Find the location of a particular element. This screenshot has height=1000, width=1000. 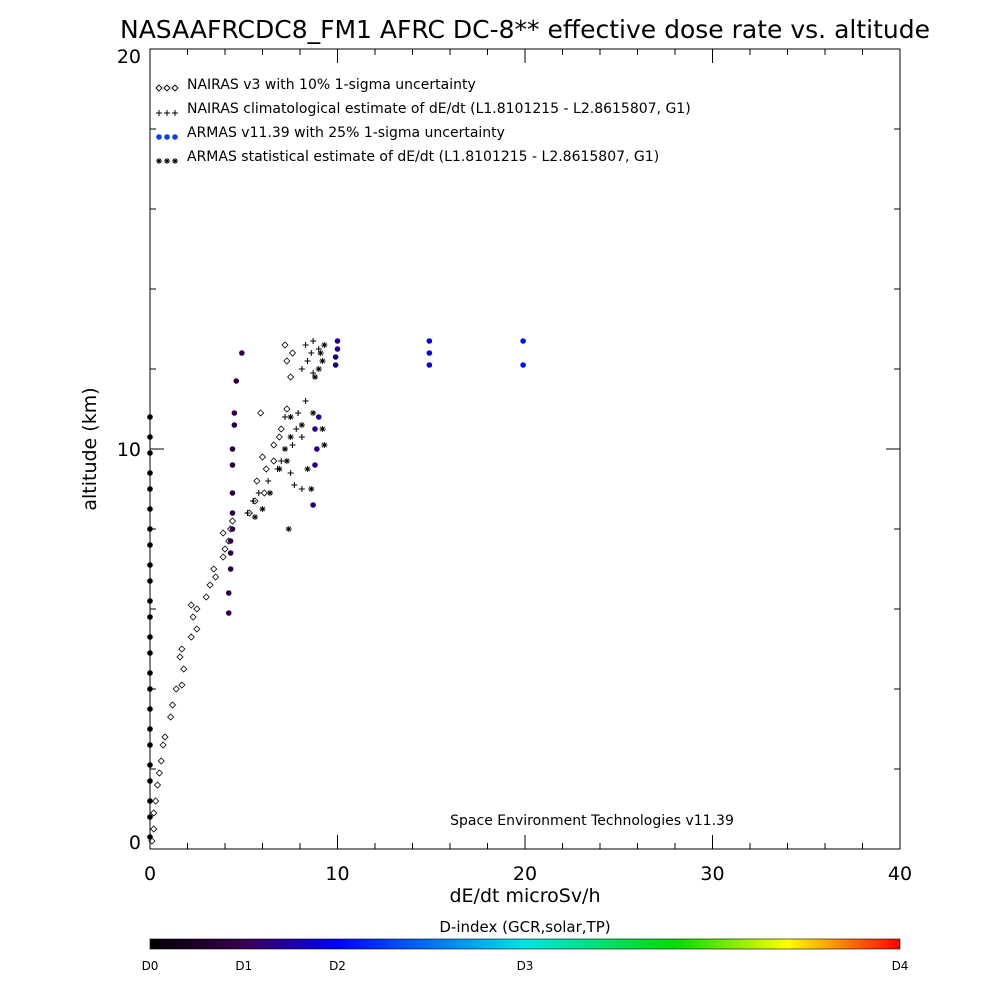

y-tick-label: 20 is located at coordinates (129, 57).